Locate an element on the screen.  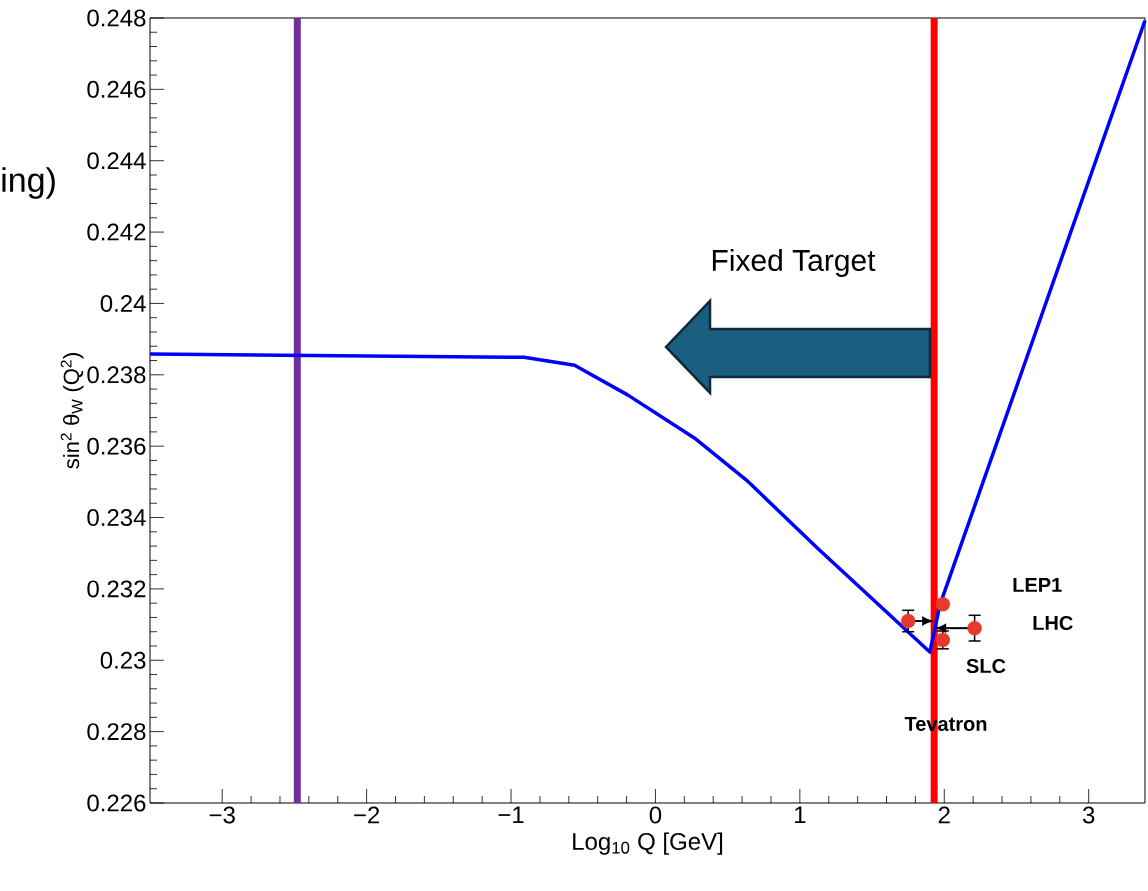
y-tick-label: 0.238 is located at coordinates (116, 375).